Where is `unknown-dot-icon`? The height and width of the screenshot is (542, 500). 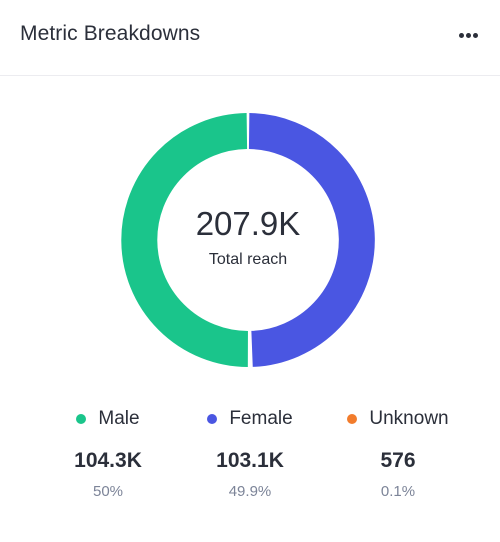
unknown-dot-icon is located at coordinates (352, 419).